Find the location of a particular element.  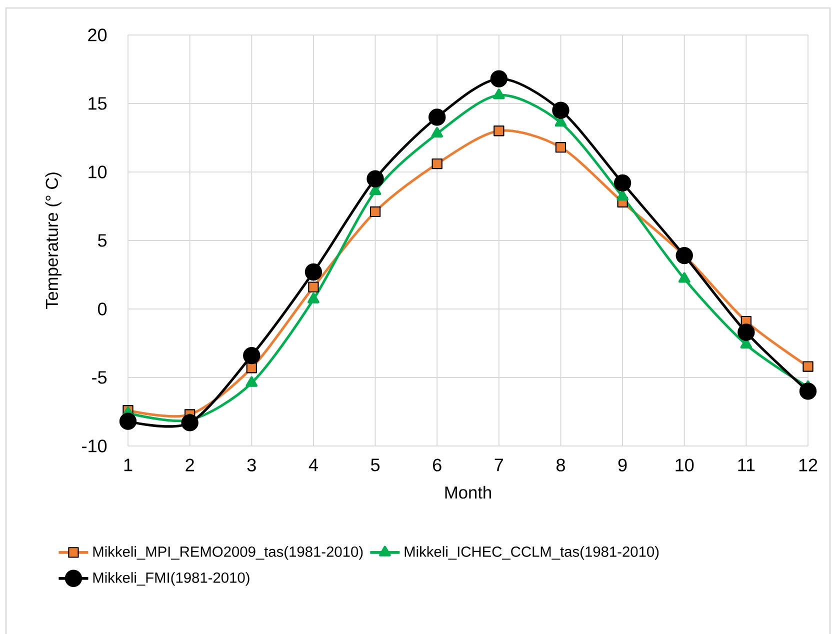

y-tick-label: 15 is located at coordinates (97, 103).